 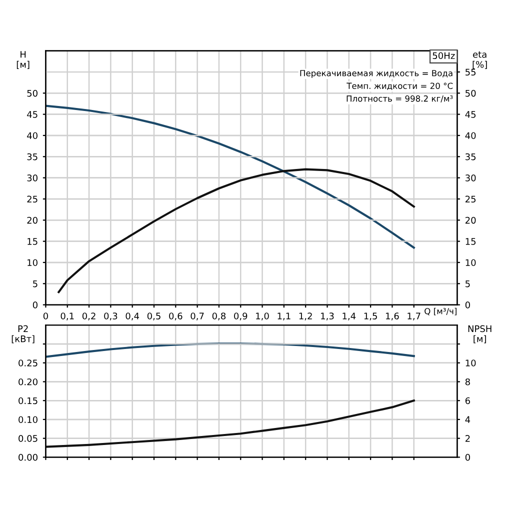 What do you see at coordinates (467, 400) in the screenshot?
I see `y2-tick-label: 6` at bounding box center [467, 400].